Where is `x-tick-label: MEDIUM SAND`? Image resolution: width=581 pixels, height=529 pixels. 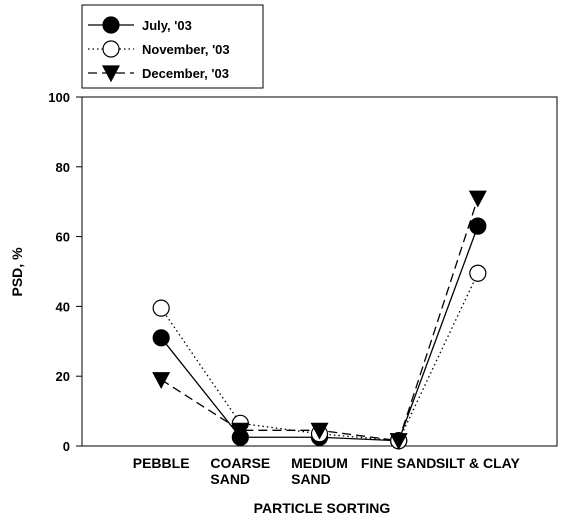
x-tick-label: MEDIUM SAND is located at coordinates (320, 471).